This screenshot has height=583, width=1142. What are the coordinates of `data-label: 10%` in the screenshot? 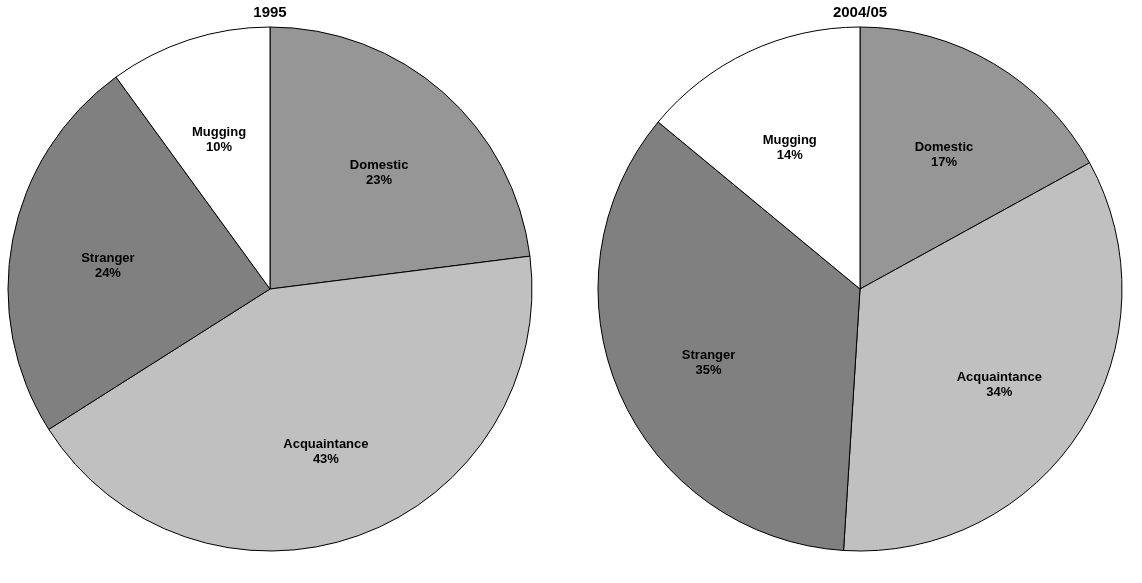 It's located at (219, 147).